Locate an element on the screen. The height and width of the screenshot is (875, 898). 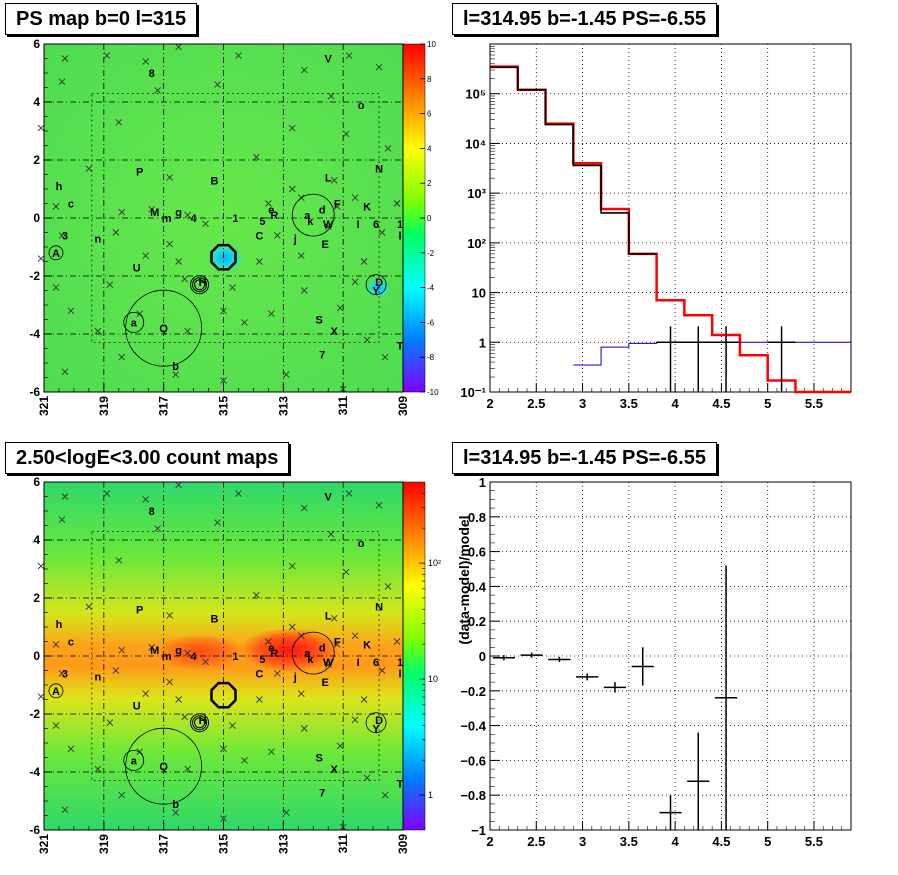
x-tick-label: 3.5 is located at coordinates (629, 403).